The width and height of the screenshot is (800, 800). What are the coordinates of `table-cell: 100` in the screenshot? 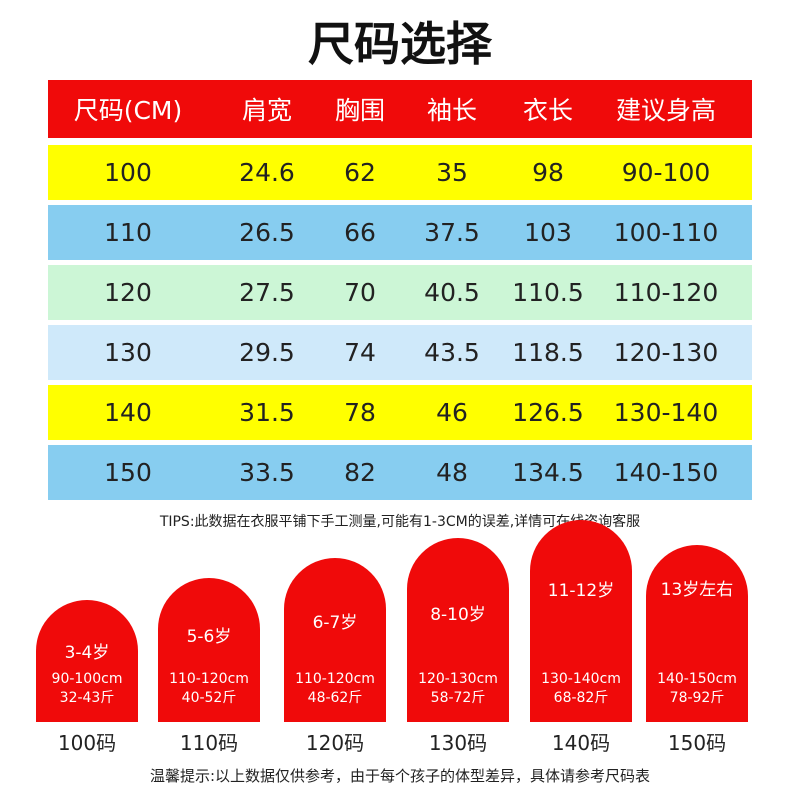 It's located at (128, 172).